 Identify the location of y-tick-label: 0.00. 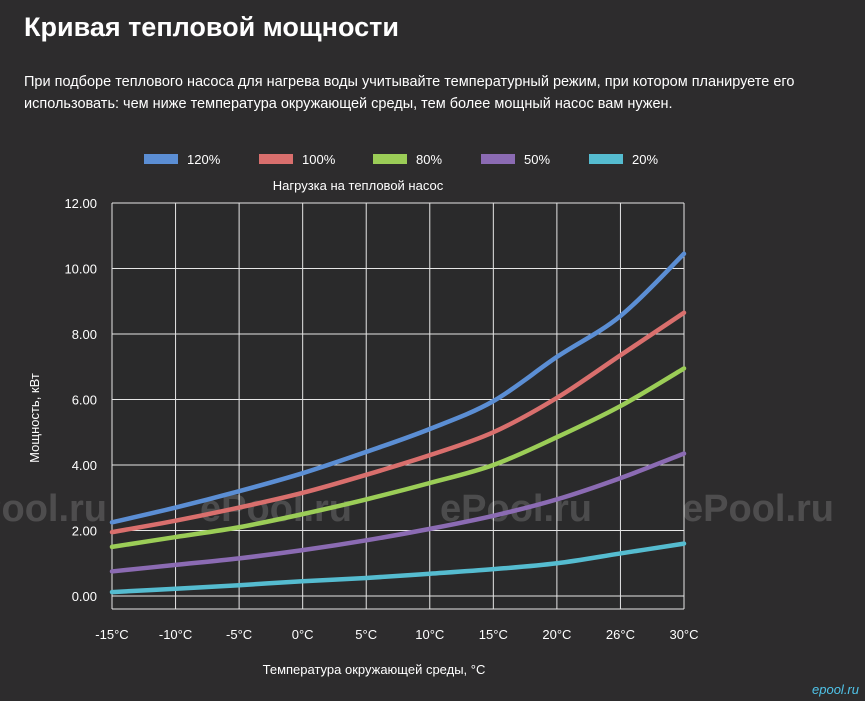
(84, 596).